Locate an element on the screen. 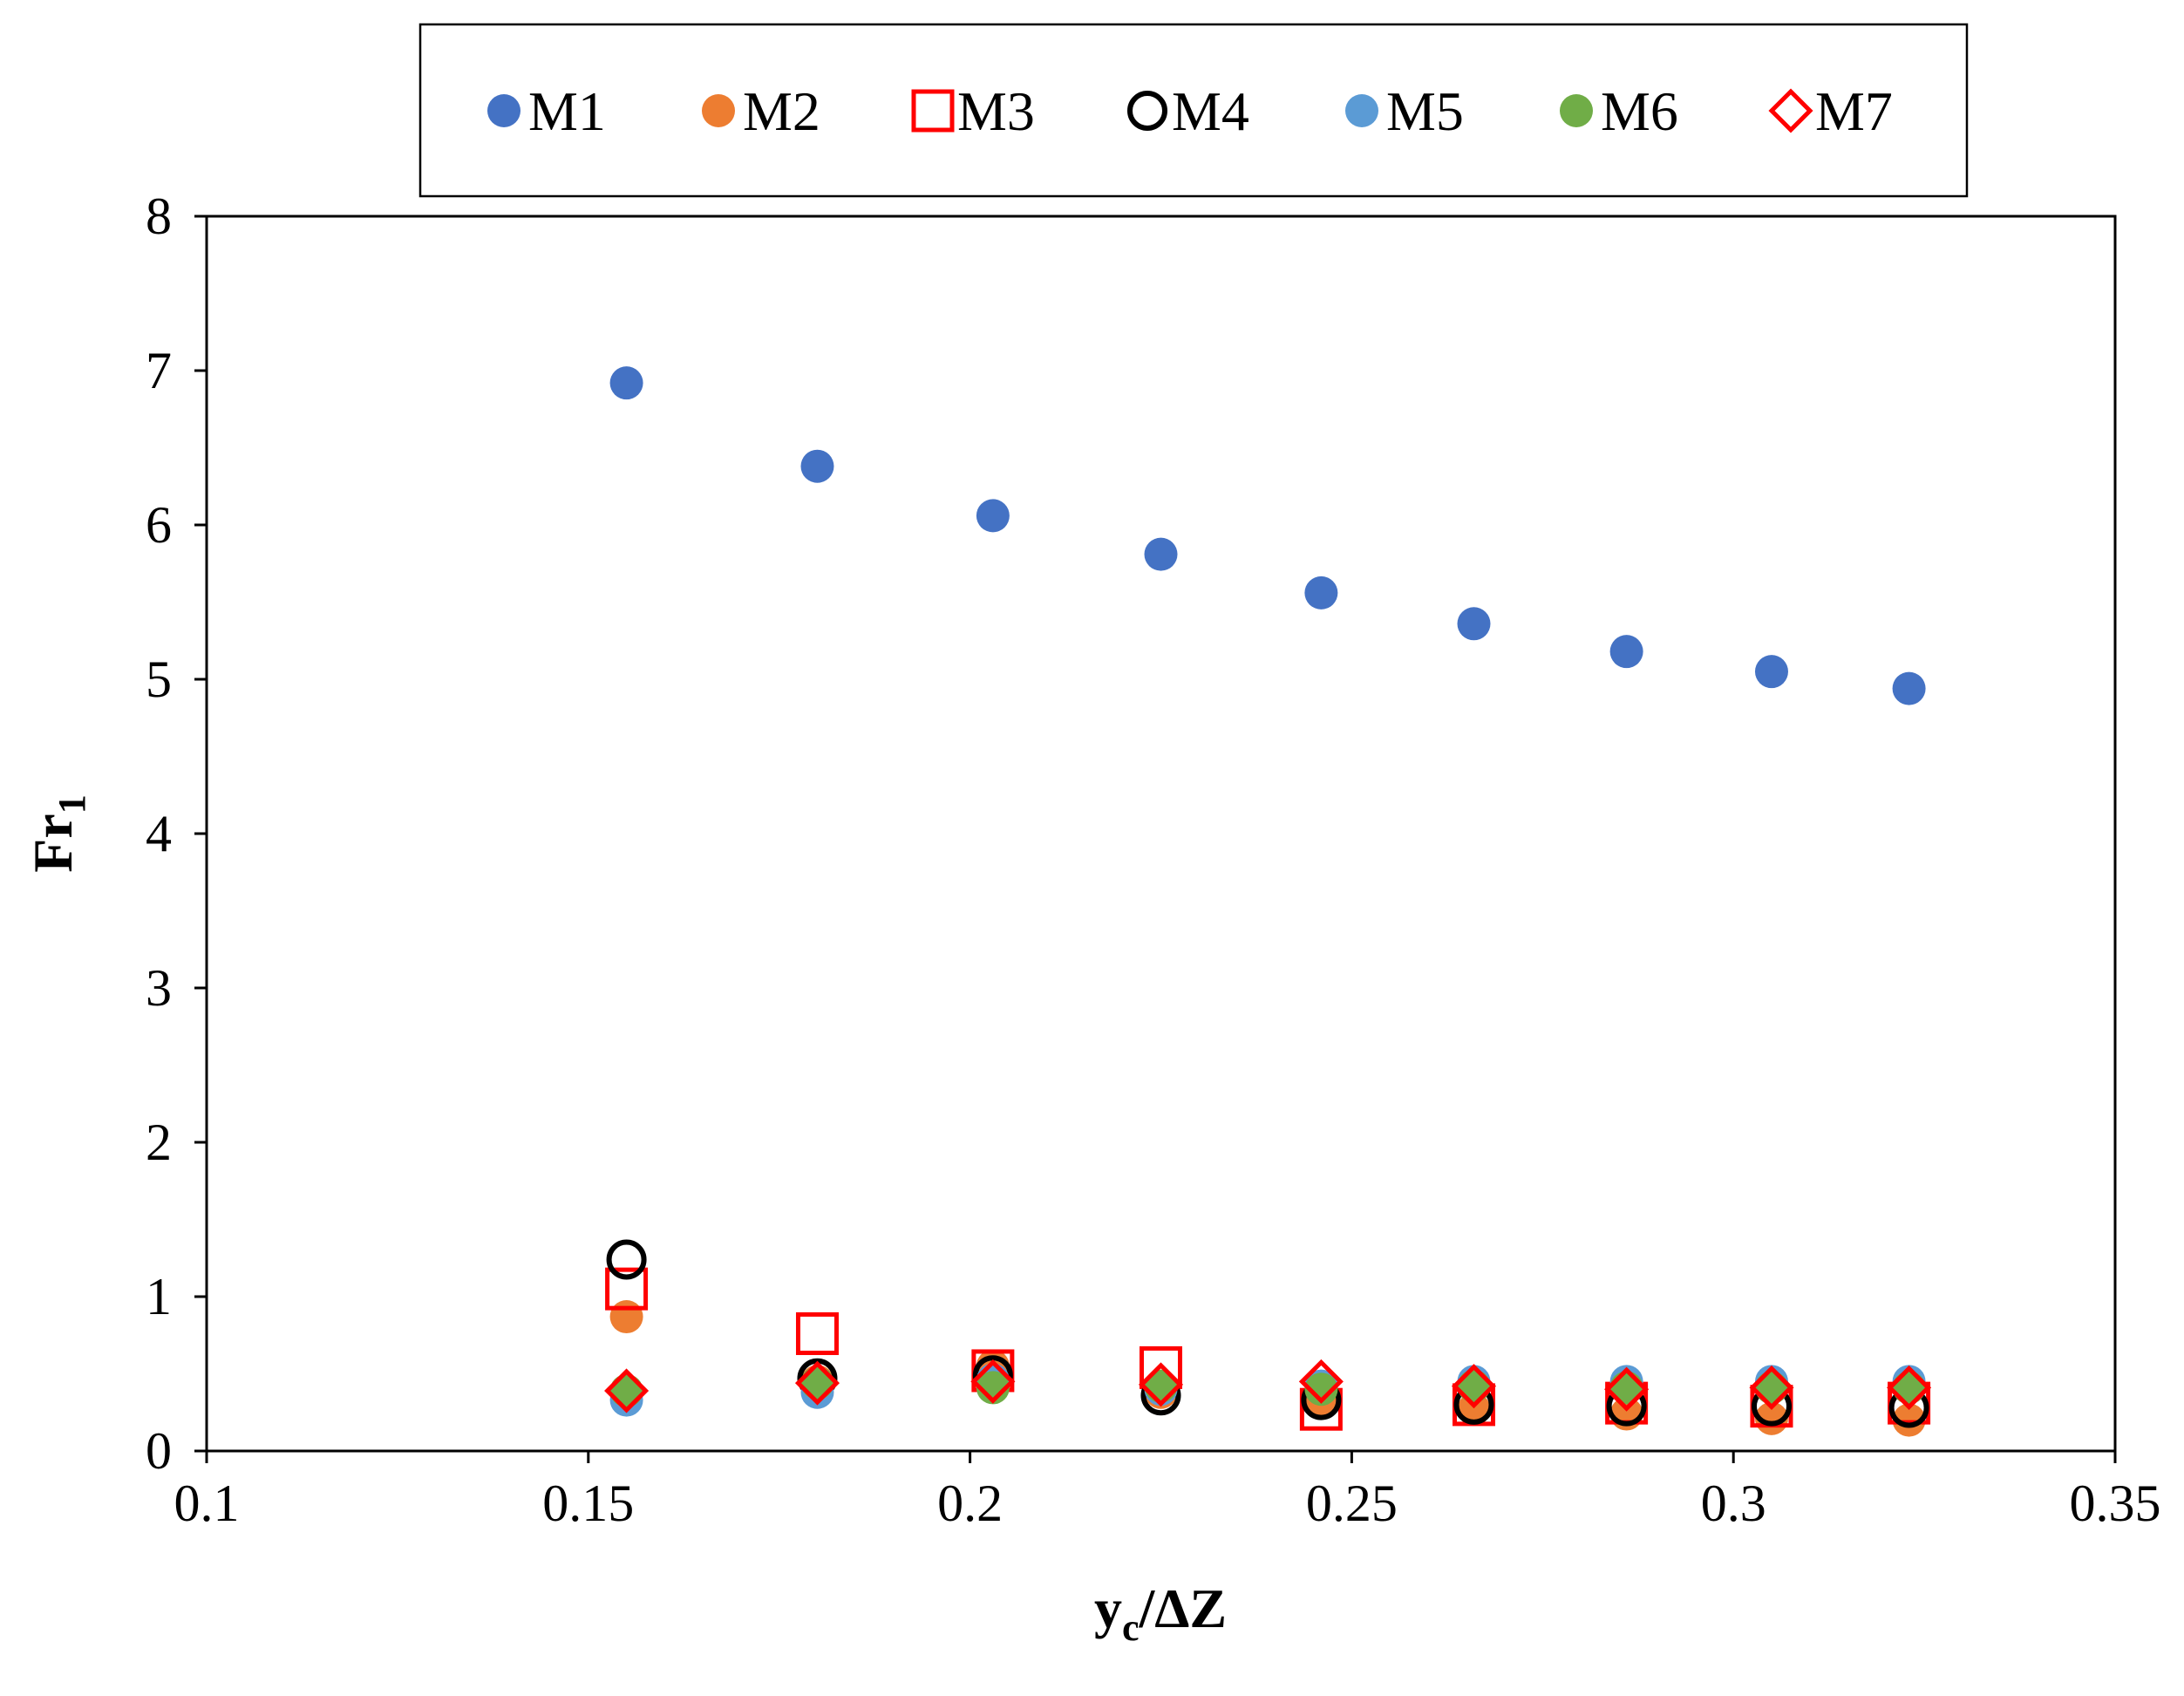 The height and width of the screenshot is (1696, 2184). legend-label: M2 is located at coordinates (781, 111).